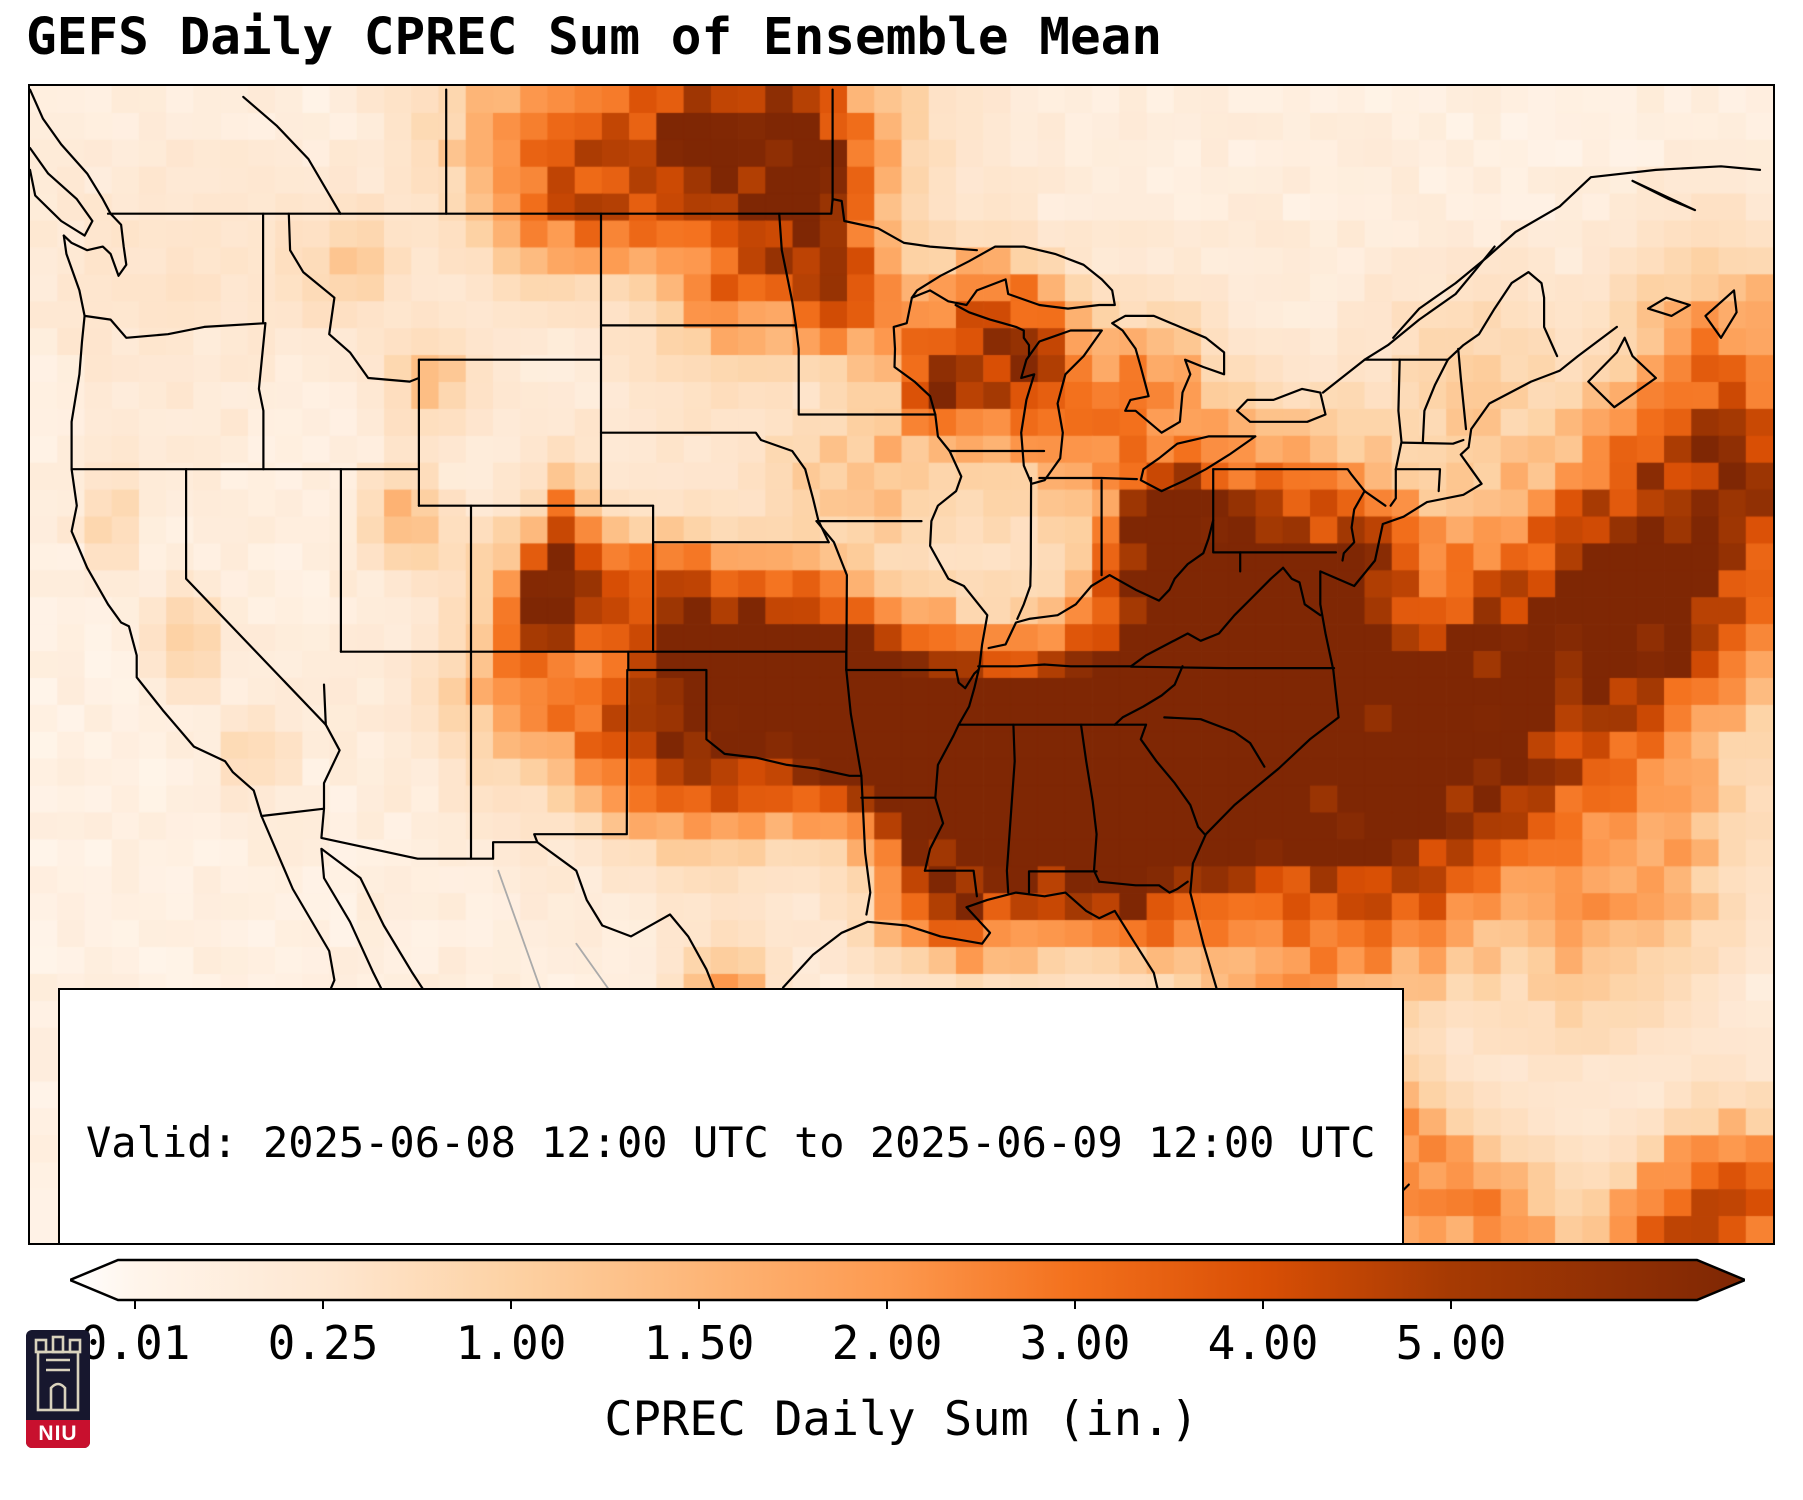 This screenshot has height=1500, width=1803. What do you see at coordinates (135, 1343) in the screenshot?
I see `colorbar-tick-label: 0.01` at bounding box center [135, 1343].